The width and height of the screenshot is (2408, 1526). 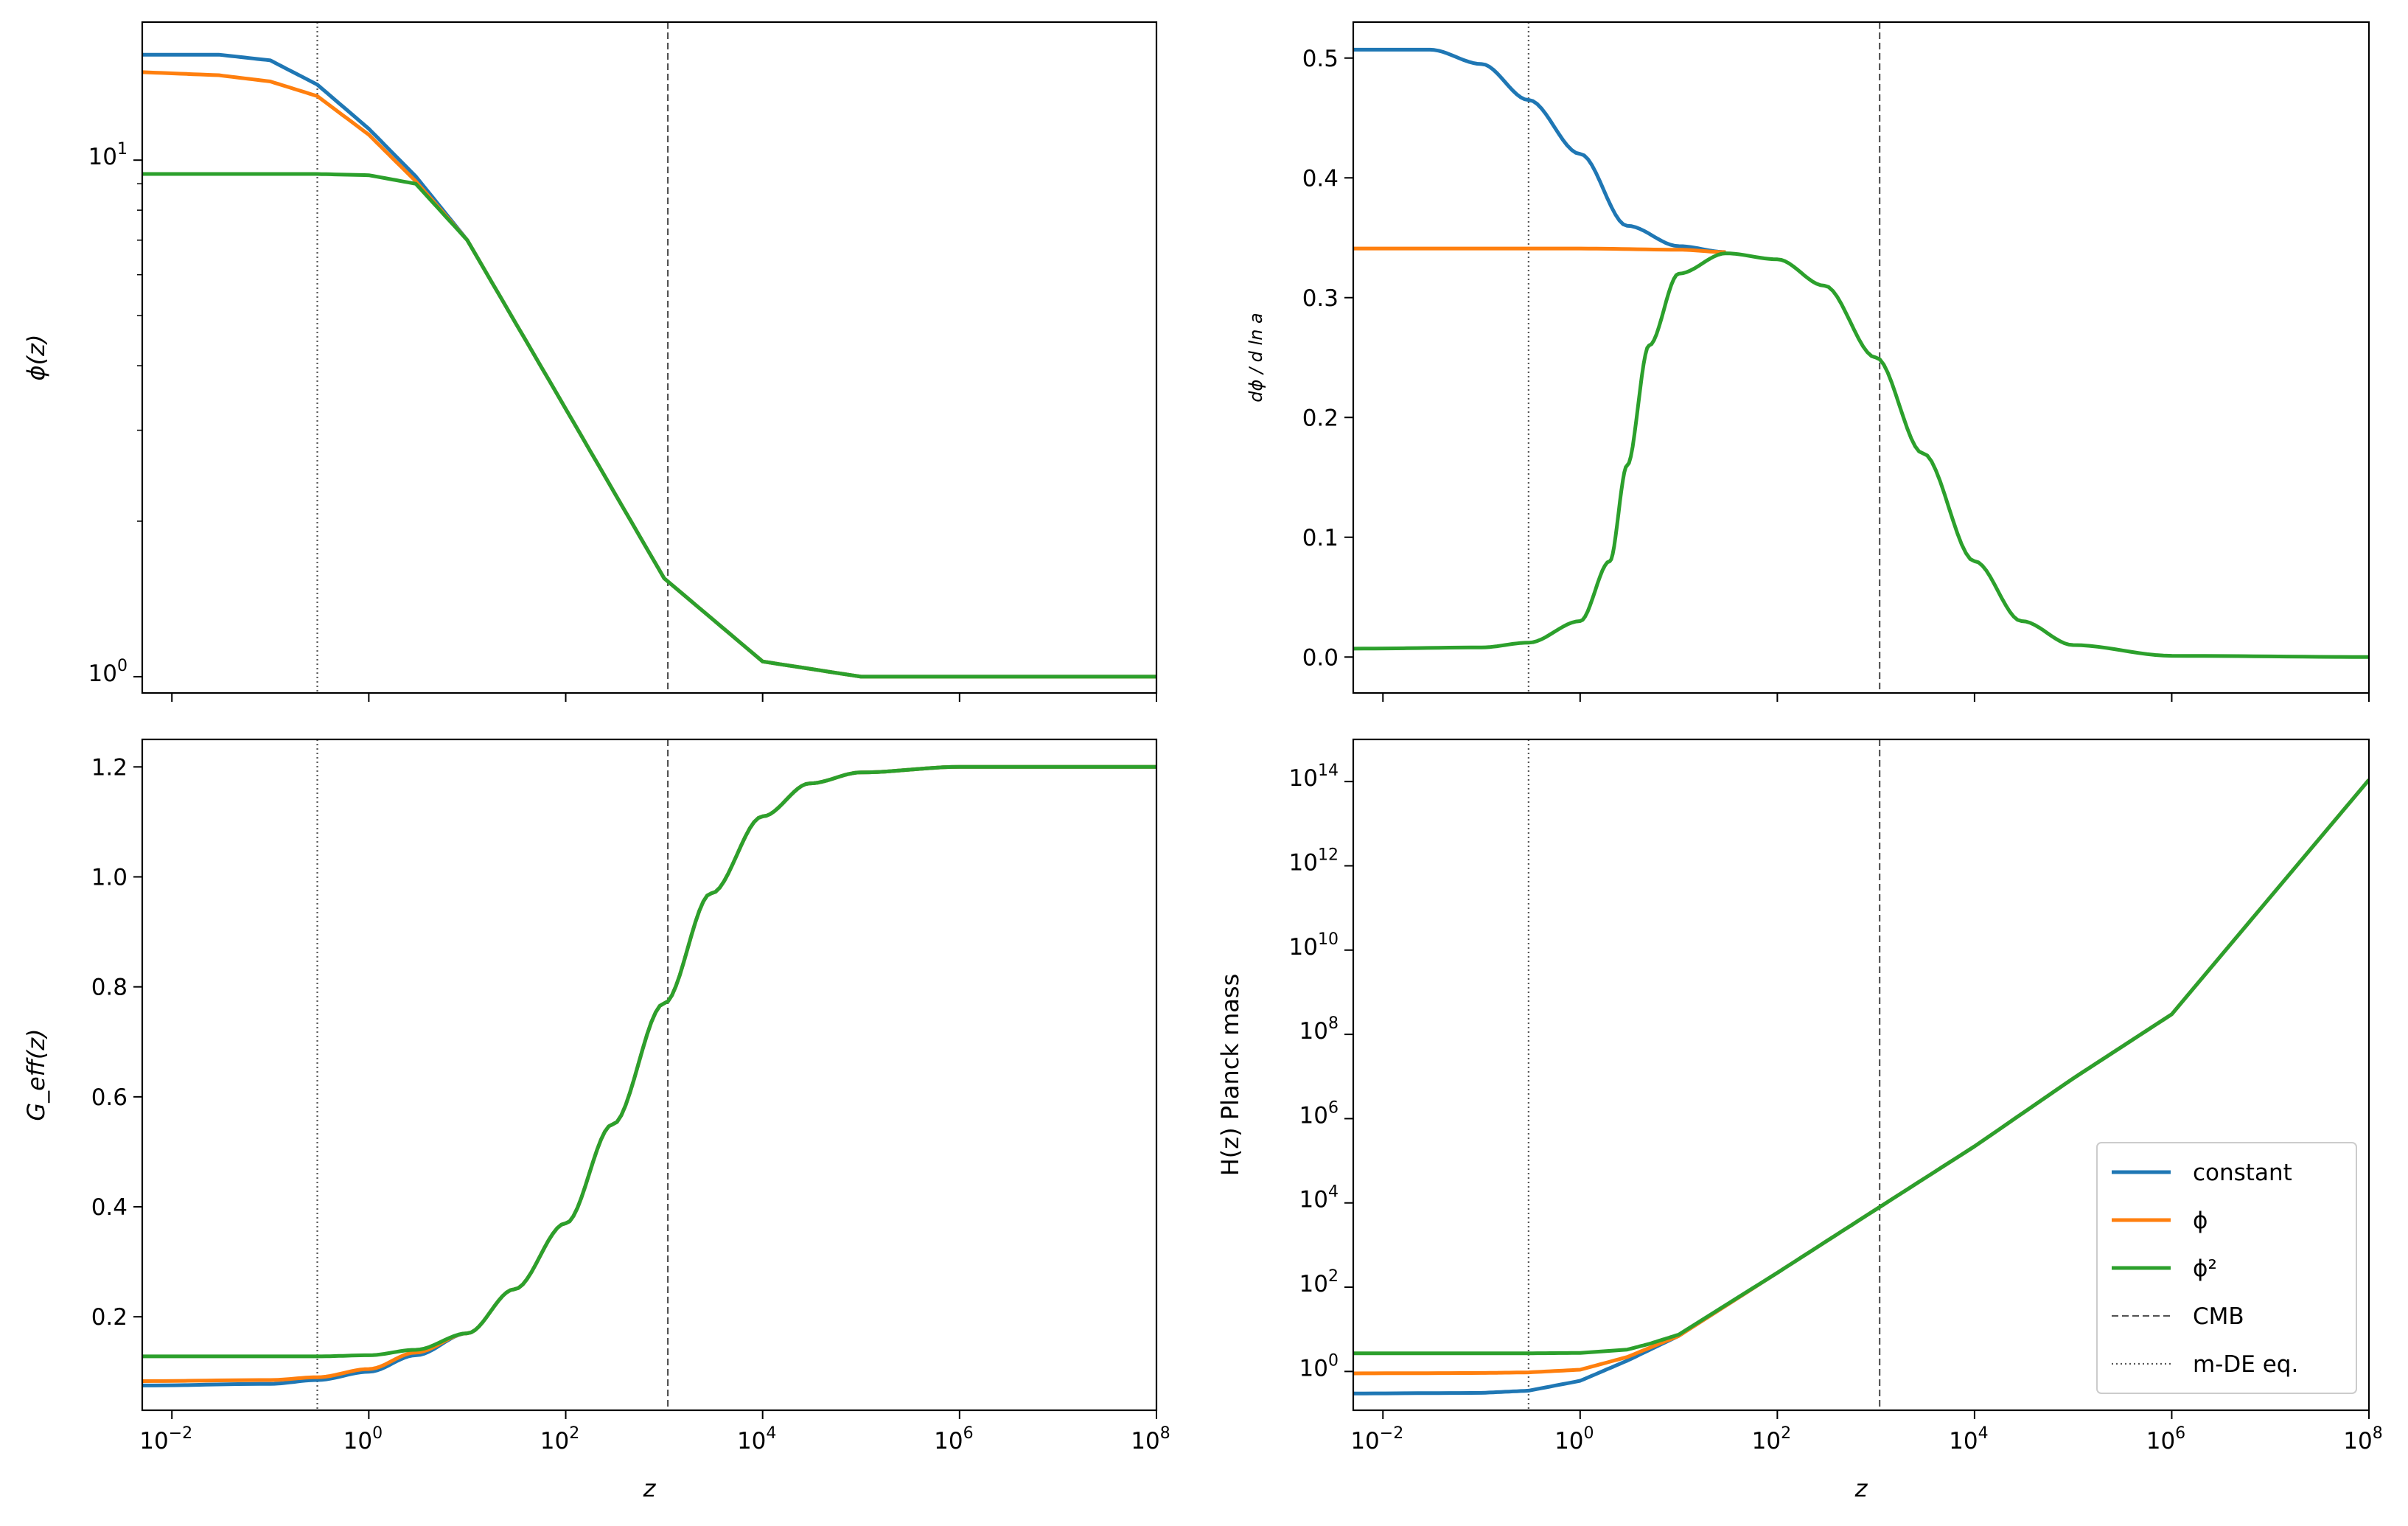 What do you see at coordinates (109, 988) in the screenshot?
I see `y-tick-label: 0.8` at bounding box center [109, 988].